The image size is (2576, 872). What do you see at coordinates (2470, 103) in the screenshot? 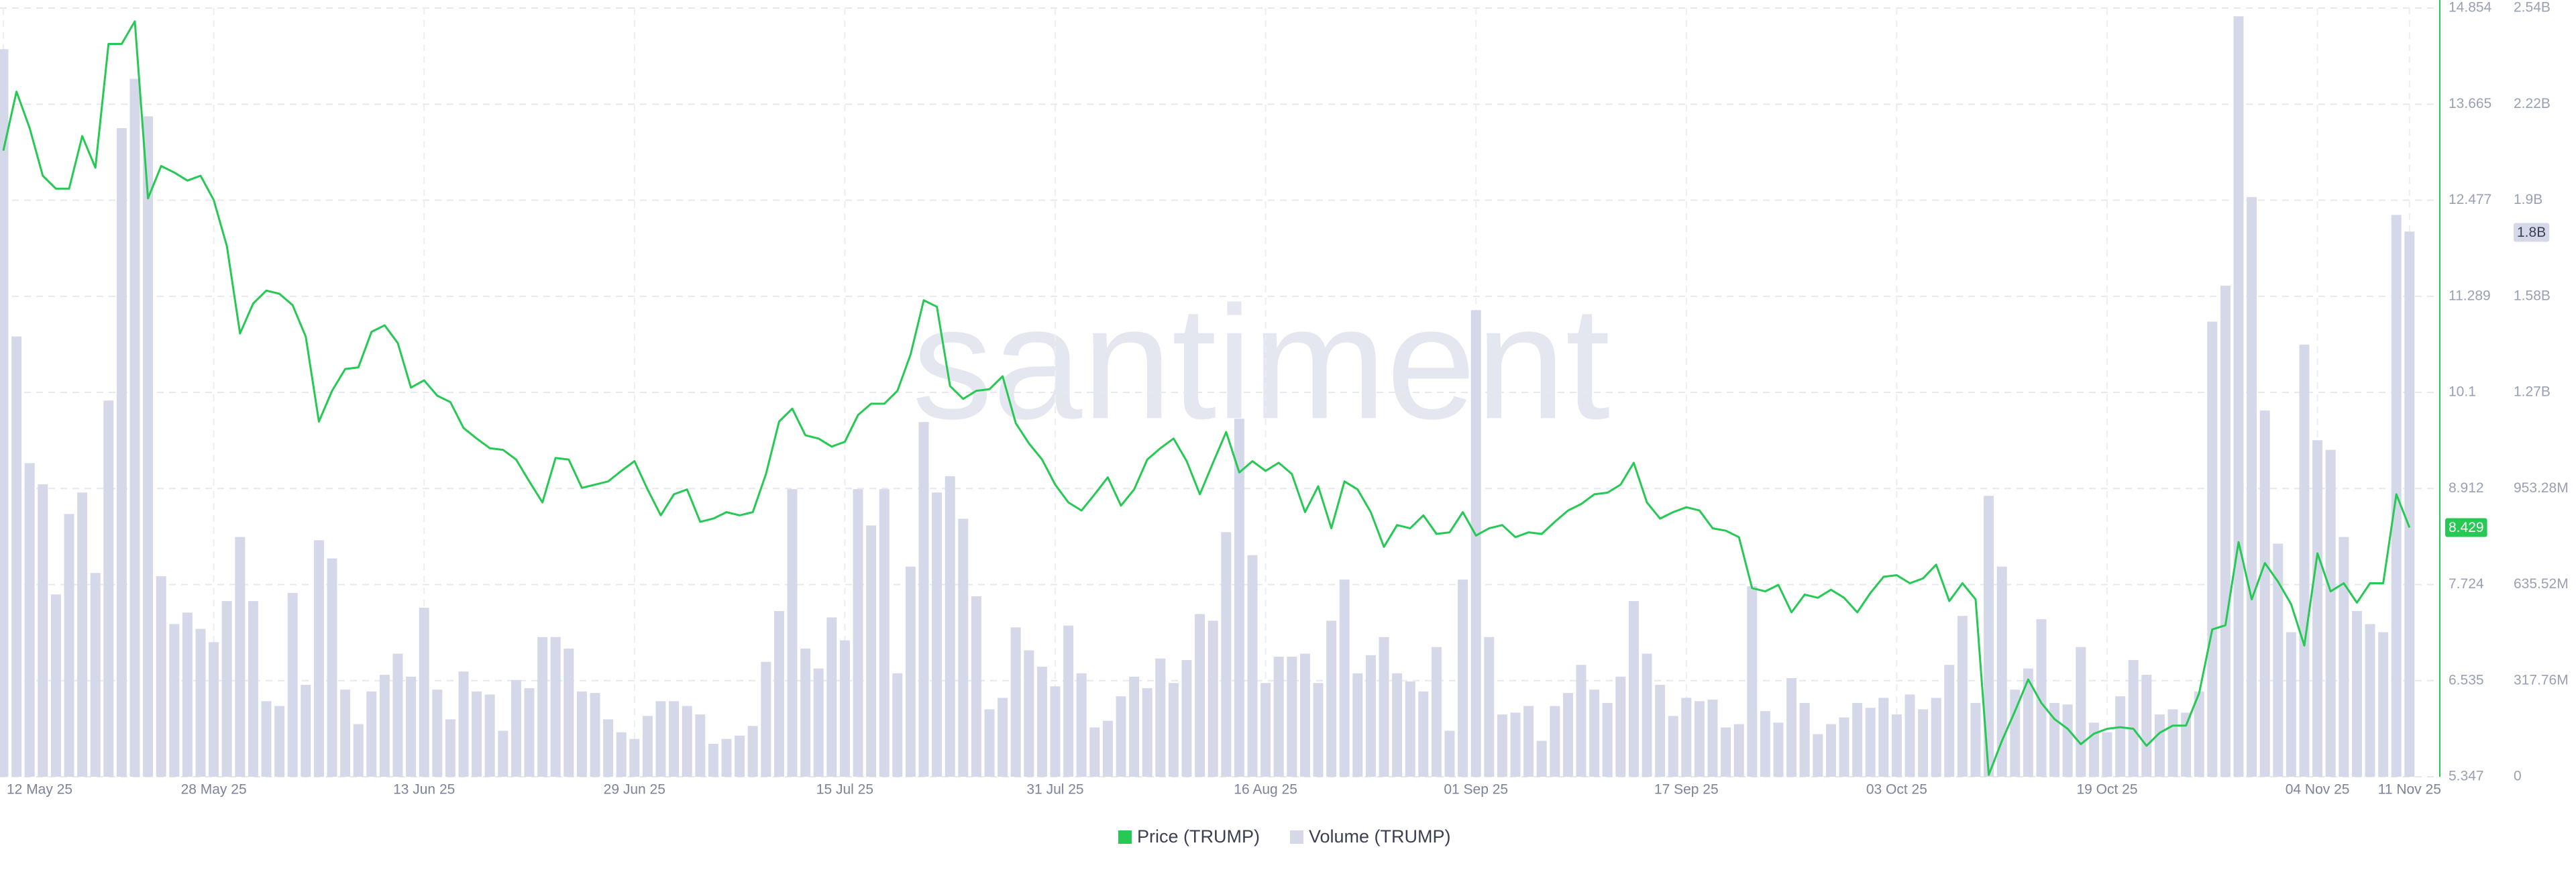
I see `price-tick-label: 13.665` at bounding box center [2470, 103].